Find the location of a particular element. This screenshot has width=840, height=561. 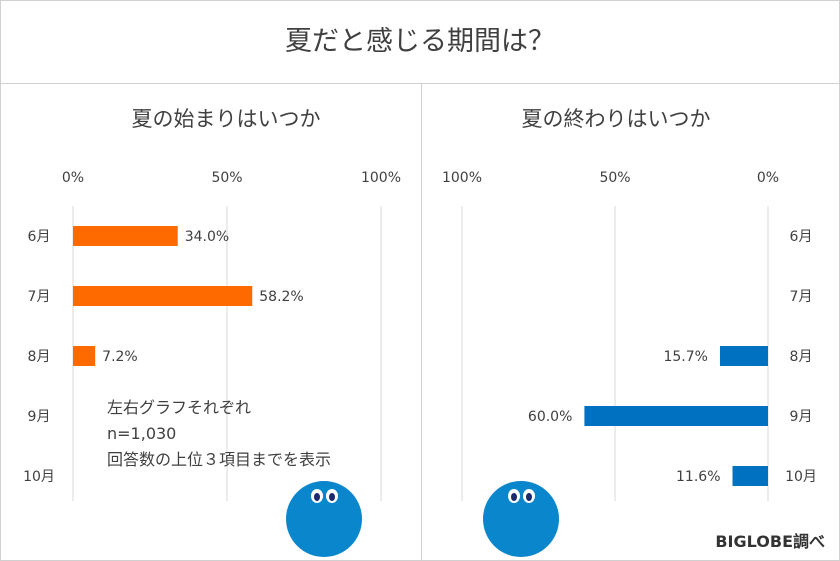

right-tick-label: 0% is located at coordinates (768, 178).